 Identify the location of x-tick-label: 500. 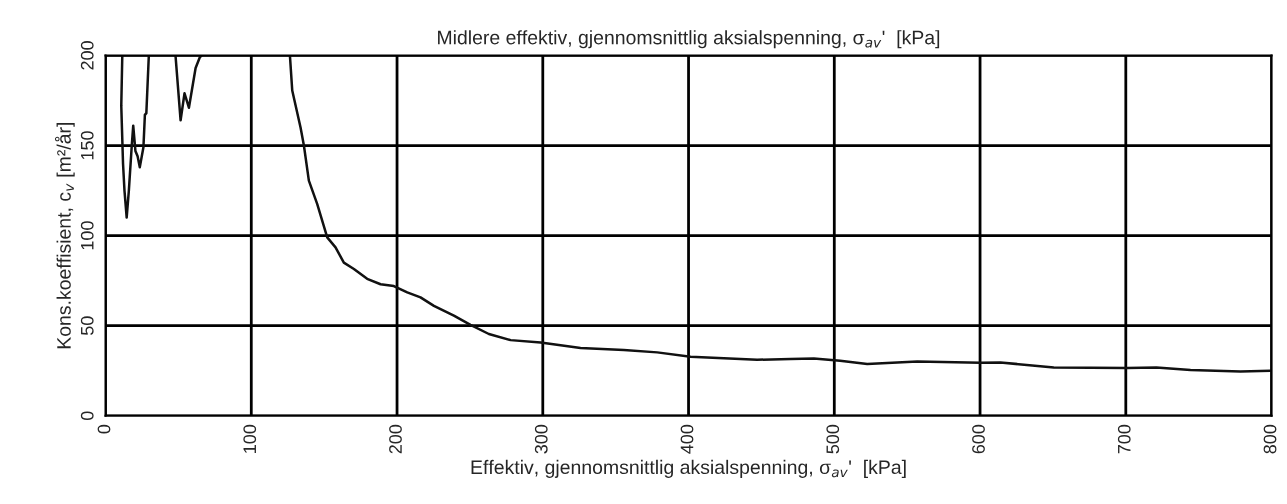
(833, 439).